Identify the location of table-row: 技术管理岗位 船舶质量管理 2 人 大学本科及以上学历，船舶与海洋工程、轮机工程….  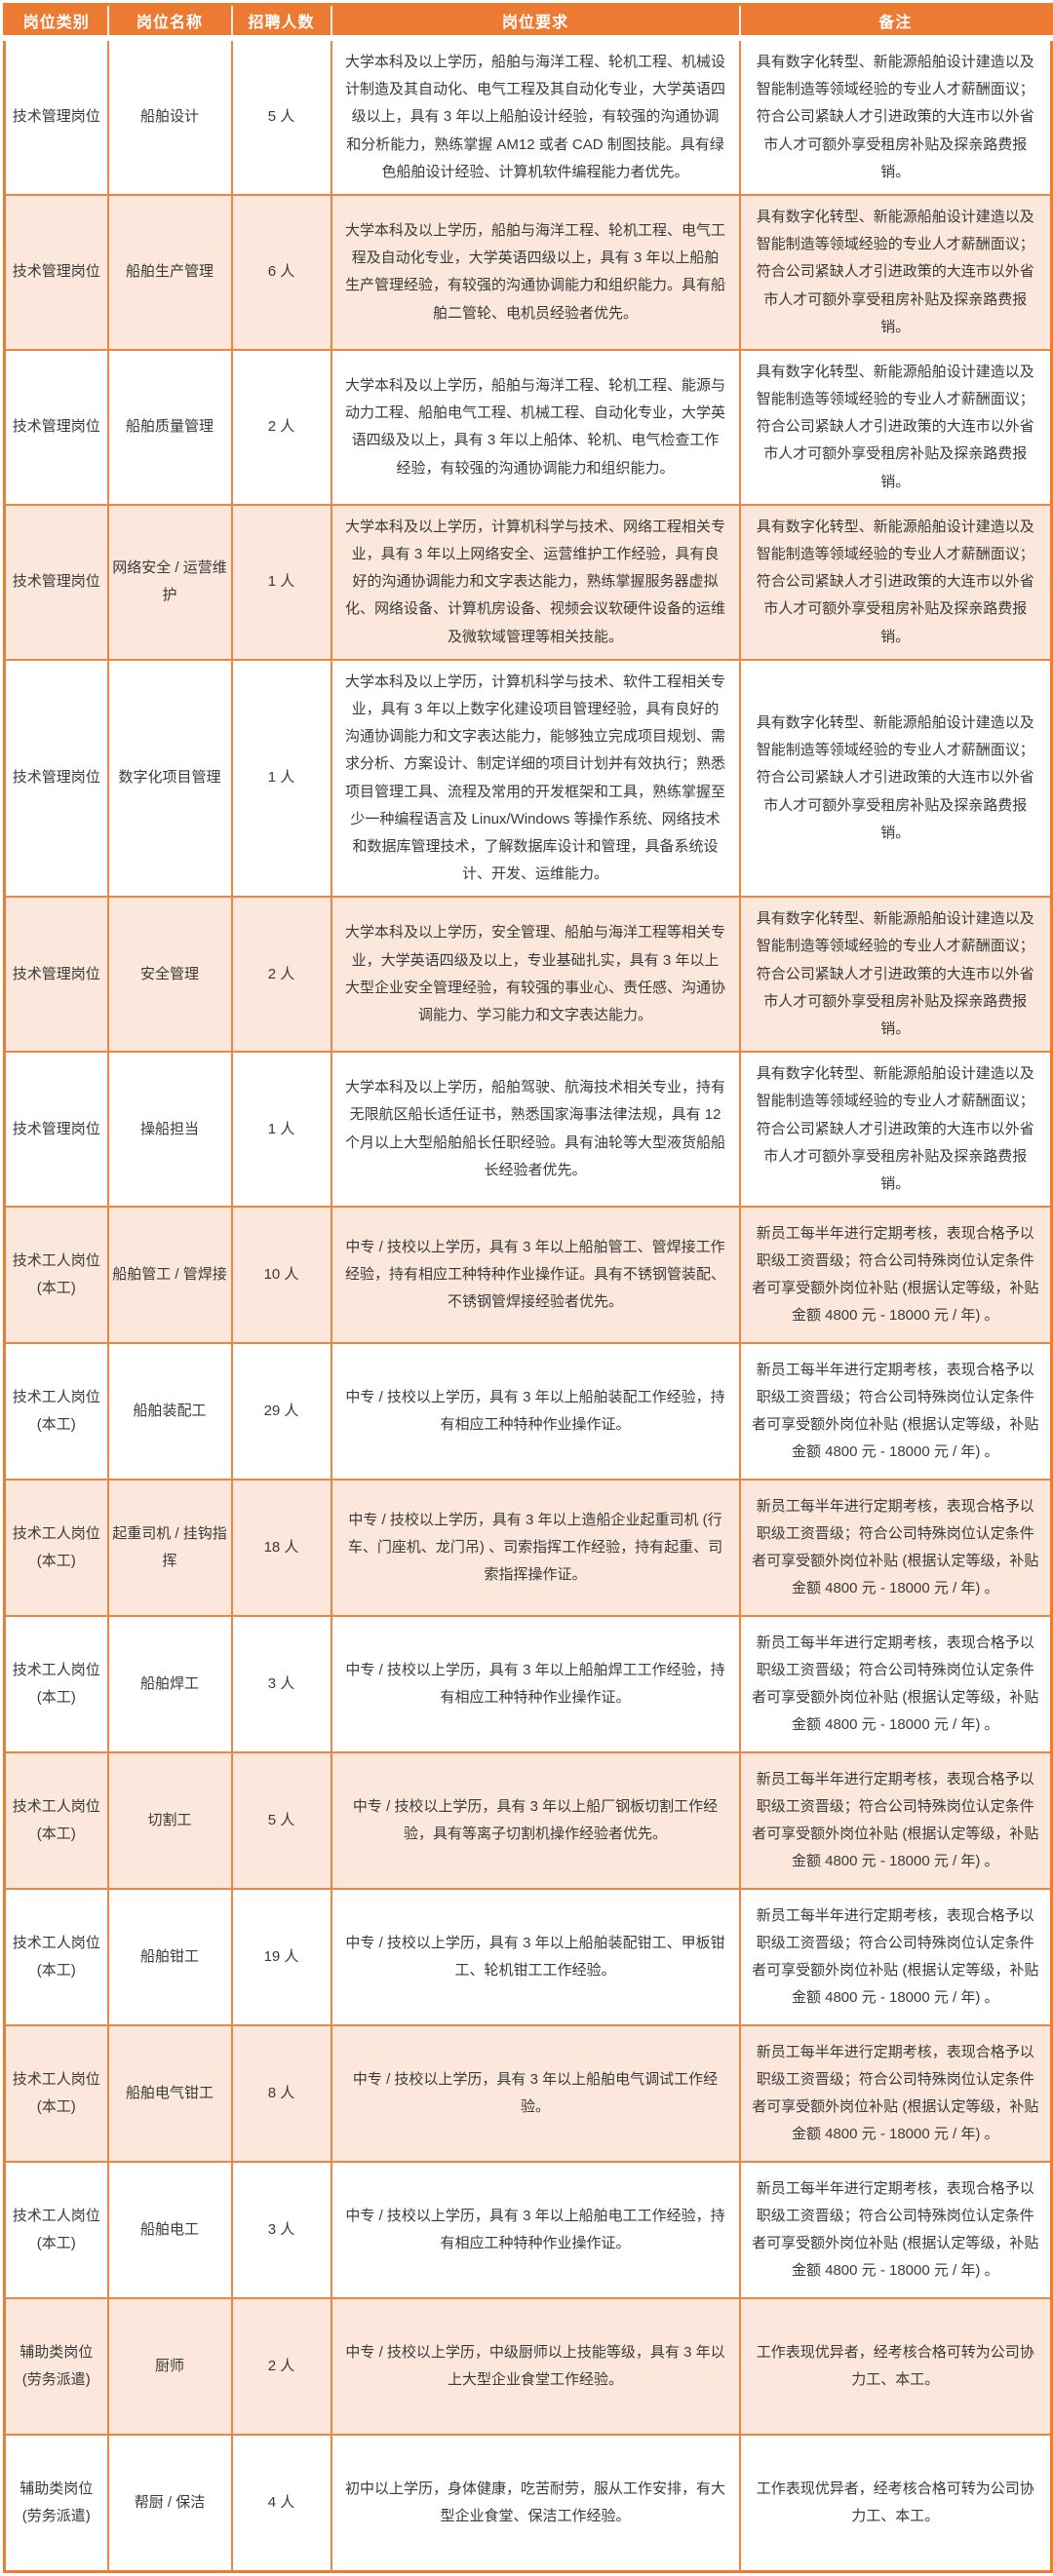
(528, 427).